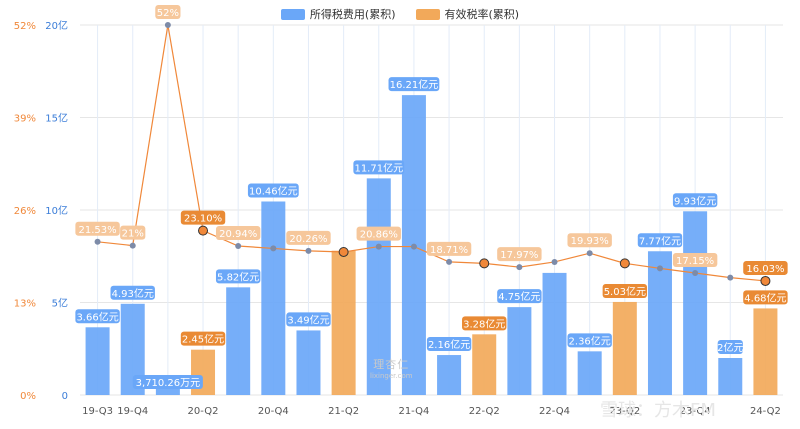  I want to click on bar-21-Q2, so click(343, 322).